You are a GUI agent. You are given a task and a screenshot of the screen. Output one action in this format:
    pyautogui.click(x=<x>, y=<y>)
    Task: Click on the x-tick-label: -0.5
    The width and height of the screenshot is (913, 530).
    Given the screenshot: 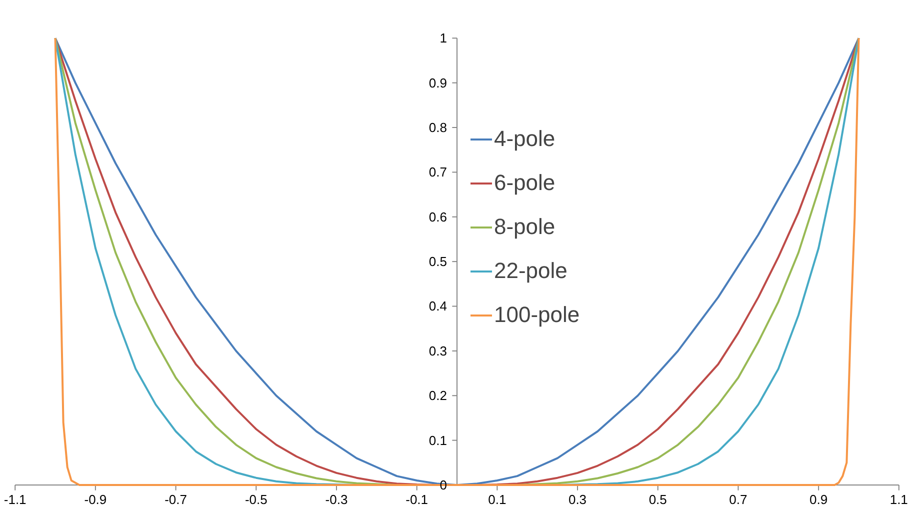 What is the action you would take?
    pyautogui.click(x=256, y=499)
    